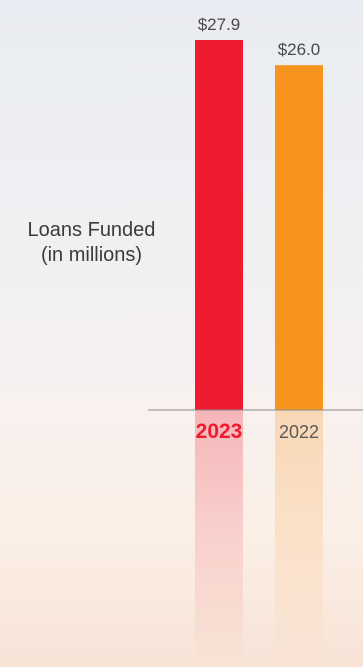 The width and height of the screenshot is (363, 667). What do you see at coordinates (219, 225) in the screenshot?
I see `bar-2023` at bounding box center [219, 225].